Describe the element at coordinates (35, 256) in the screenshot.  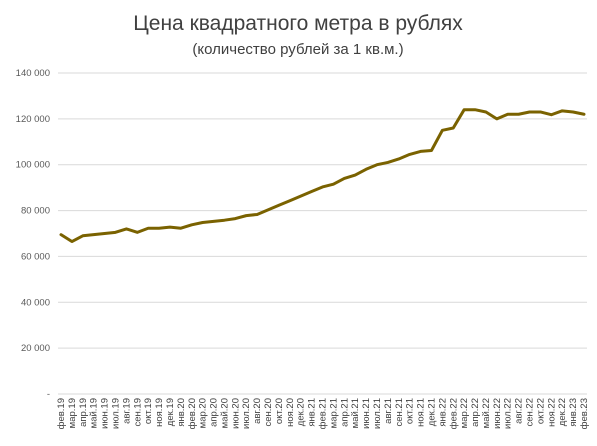
I see `y-tick-label: 60 000` at that location.